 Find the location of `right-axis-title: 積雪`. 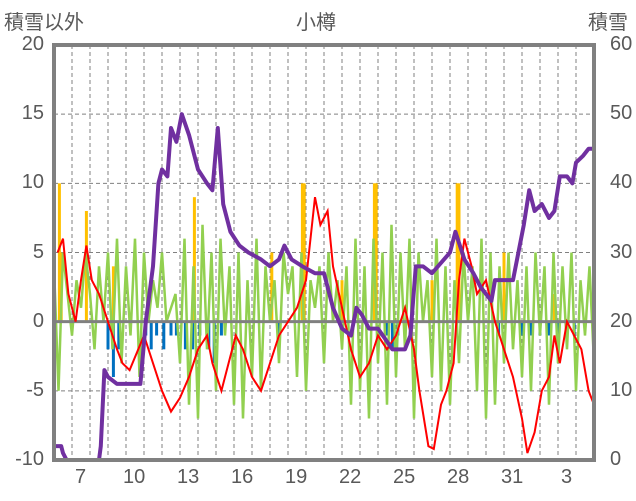

right-axis-title: 積雪 is located at coordinates (608, 23).